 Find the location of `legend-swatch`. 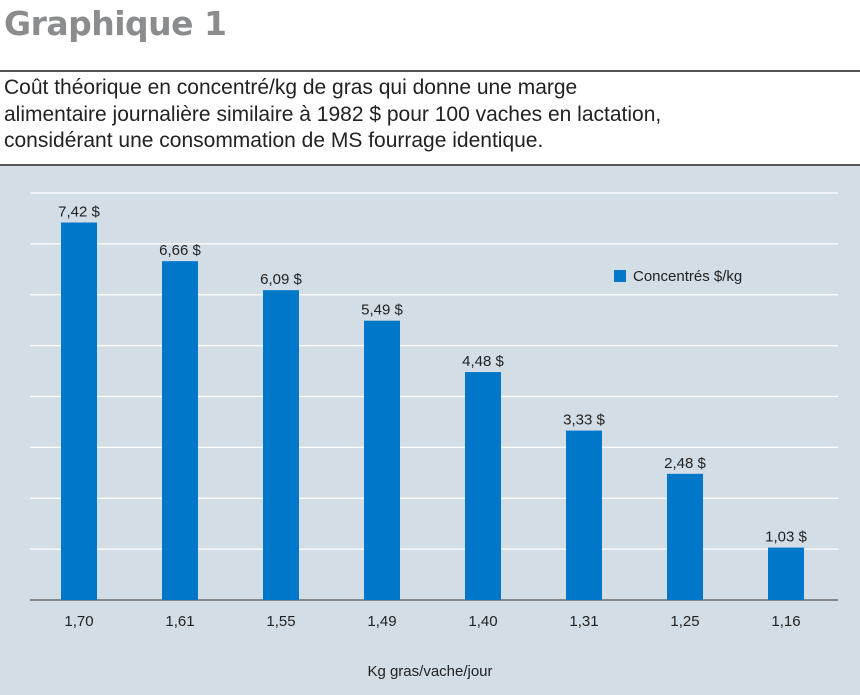

legend-swatch is located at coordinates (620, 276).